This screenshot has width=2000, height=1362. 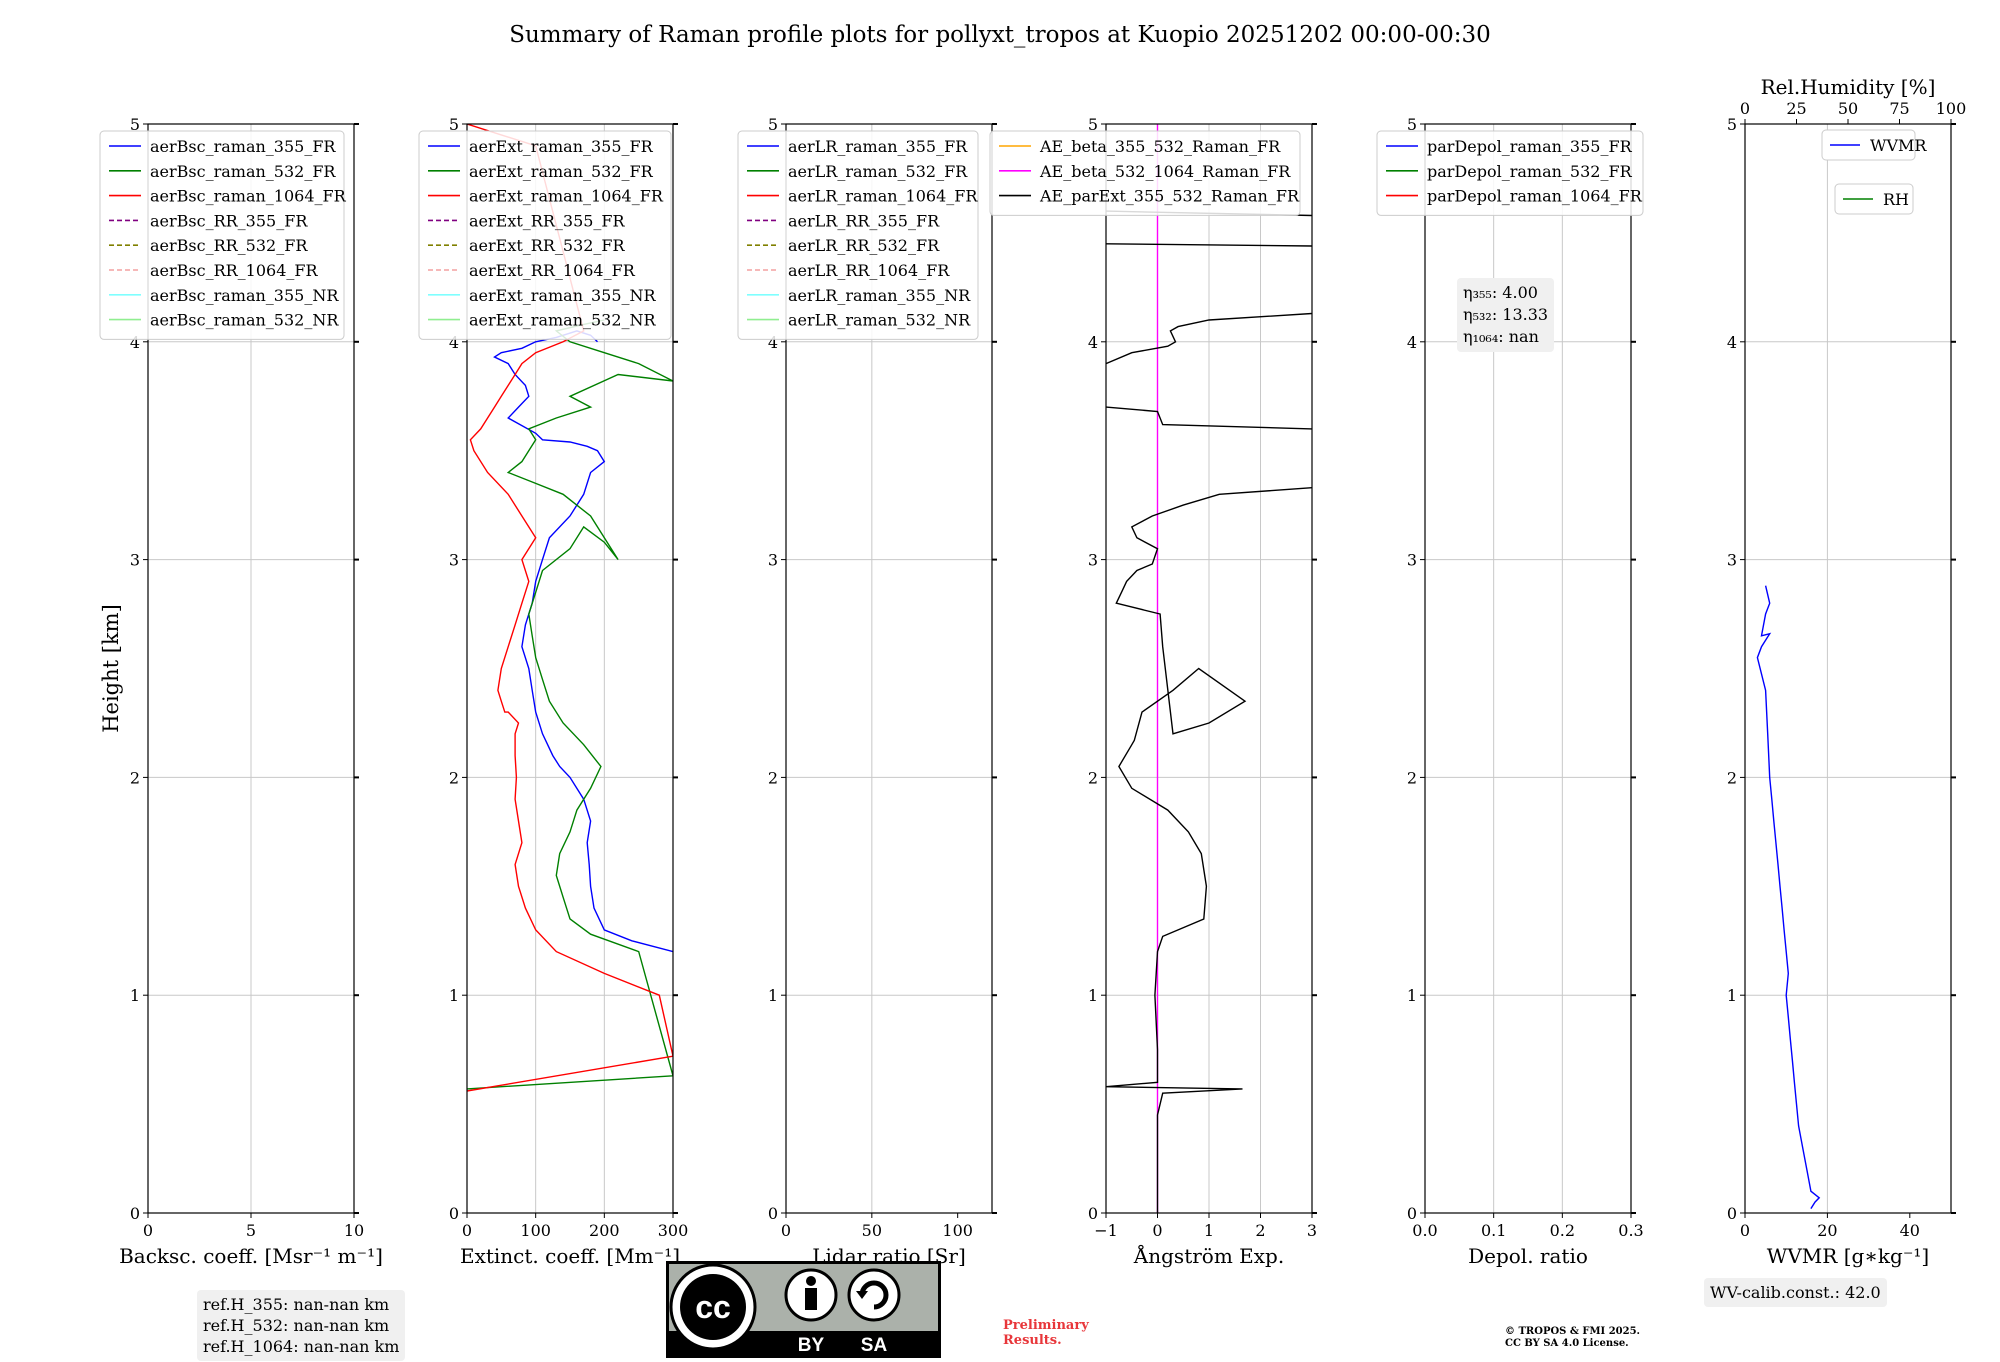 I want to click on series-AE_parExt_355_532_Raman_FR_c, so click(x=1209, y=338).